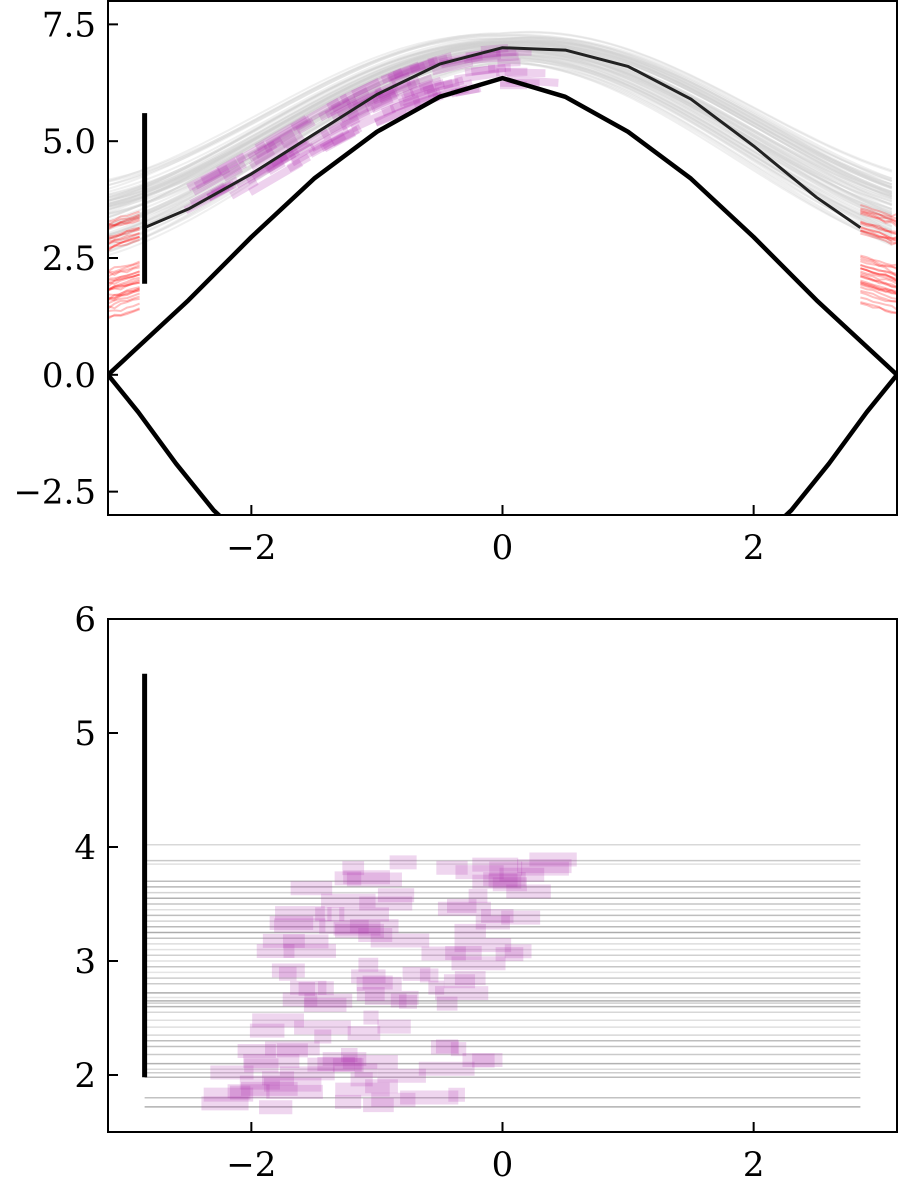 This screenshot has height=1192, width=898. Describe the element at coordinates (839, 444) in the screenshot. I see `boundary-lower` at that location.